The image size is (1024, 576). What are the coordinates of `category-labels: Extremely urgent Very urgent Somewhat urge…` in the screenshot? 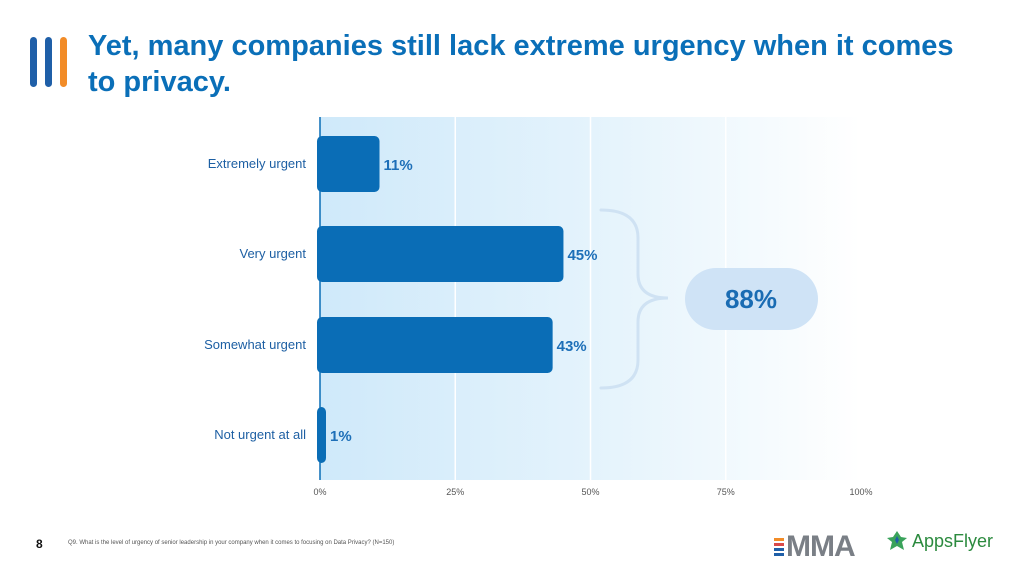 It's located at (255, 299).